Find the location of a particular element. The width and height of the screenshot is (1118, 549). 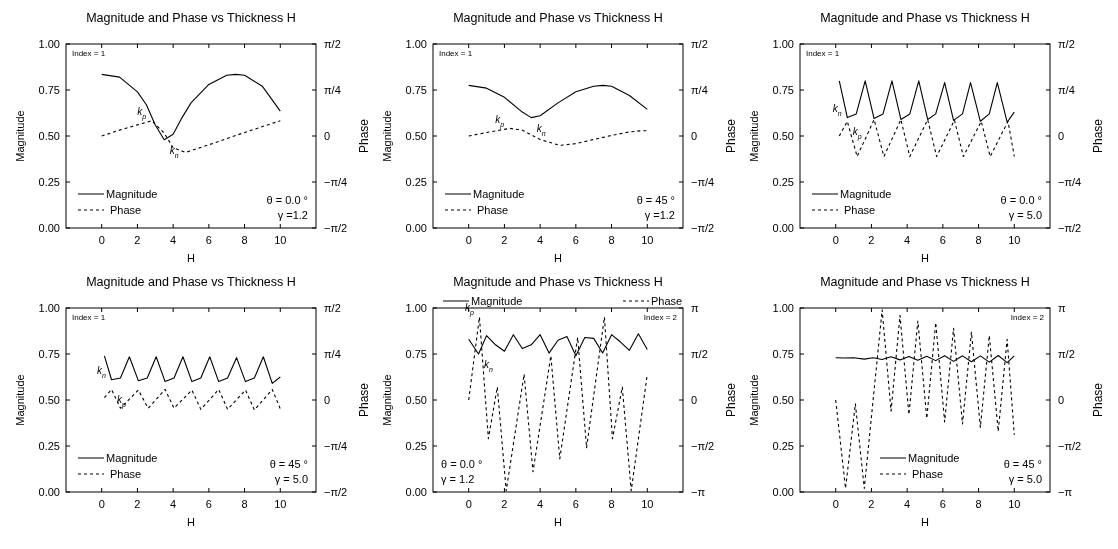

line-series is located at coordinates (192, 369).